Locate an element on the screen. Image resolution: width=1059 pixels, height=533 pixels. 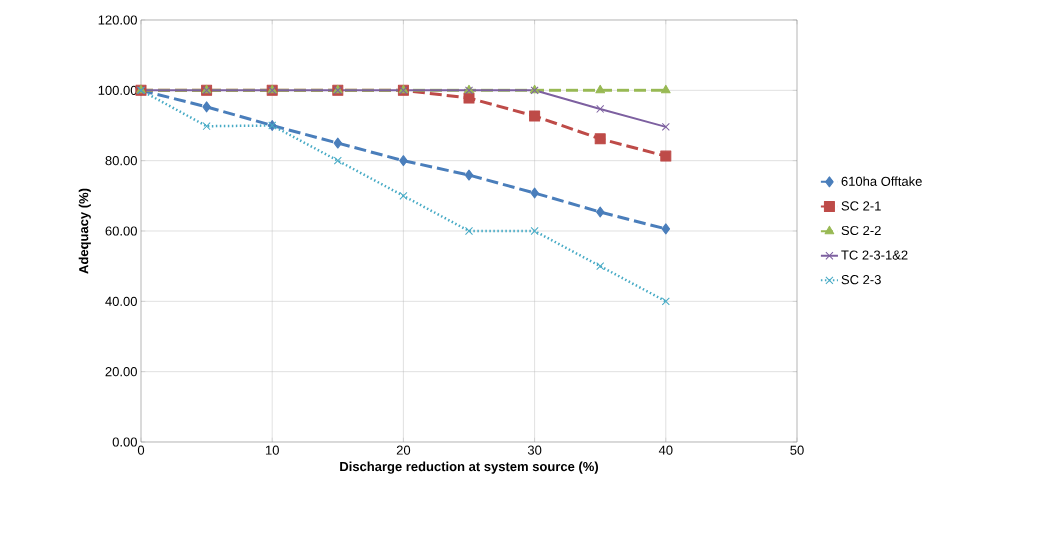
y-tick-label: 0.00 is located at coordinates (124, 442).